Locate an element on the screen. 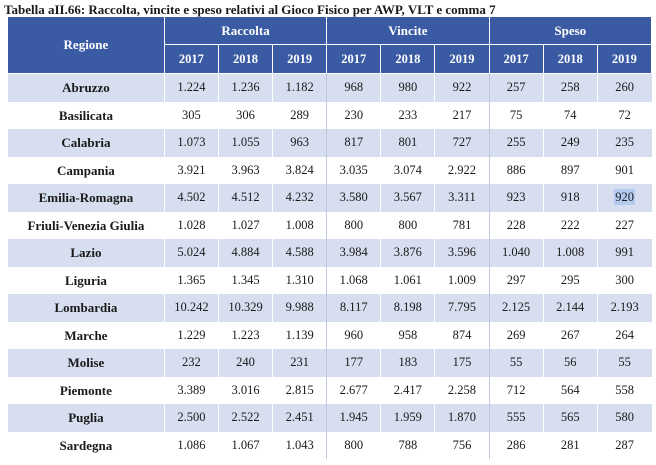 This screenshot has width=656, height=465. table-row: Molise 232 240 231 177 183 175 55 56 55 is located at coordinates (330, 363).